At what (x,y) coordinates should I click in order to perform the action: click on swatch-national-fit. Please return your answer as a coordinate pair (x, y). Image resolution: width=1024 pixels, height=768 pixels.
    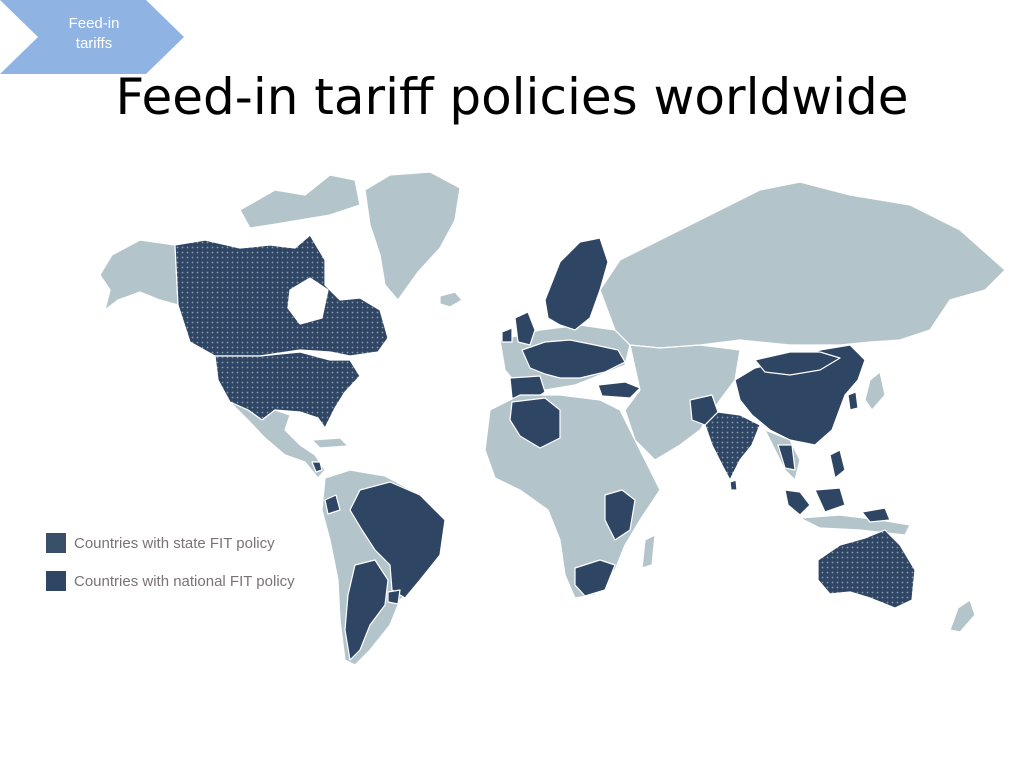
    Looking at the image, I should click on (56, 581).